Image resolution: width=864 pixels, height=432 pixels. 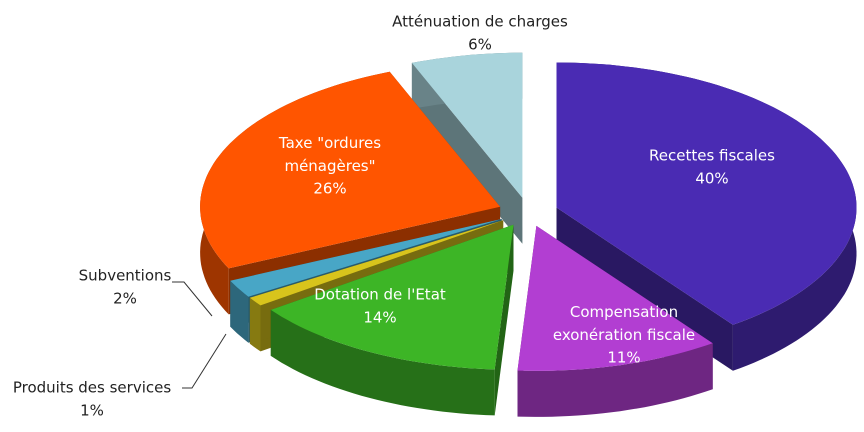 I want to click on slice-value-label: 40%, so click(x=711, y=179).